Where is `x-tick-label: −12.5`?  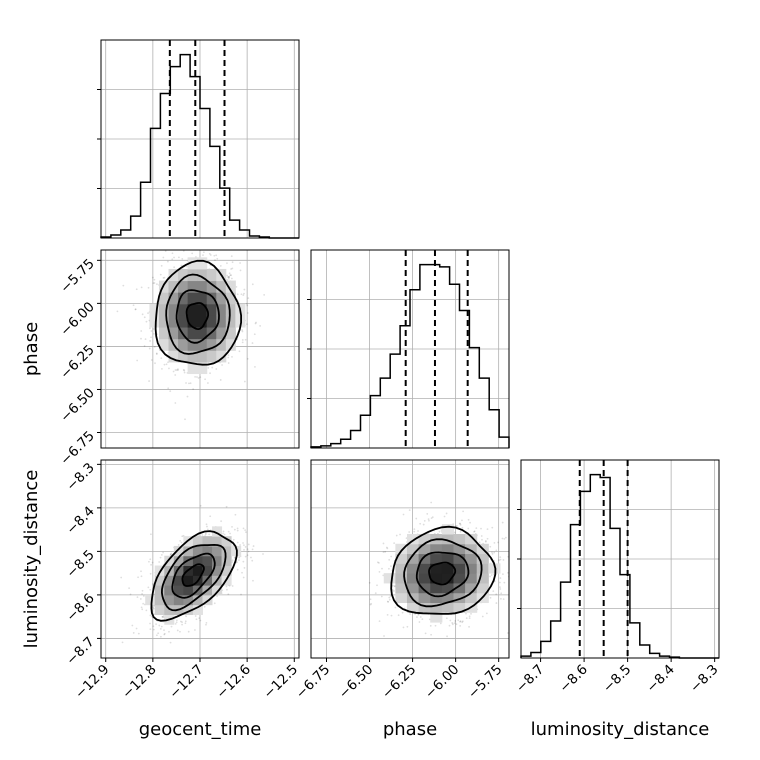
x-tick-label: −12.5 is located at coordinates (281, 682).